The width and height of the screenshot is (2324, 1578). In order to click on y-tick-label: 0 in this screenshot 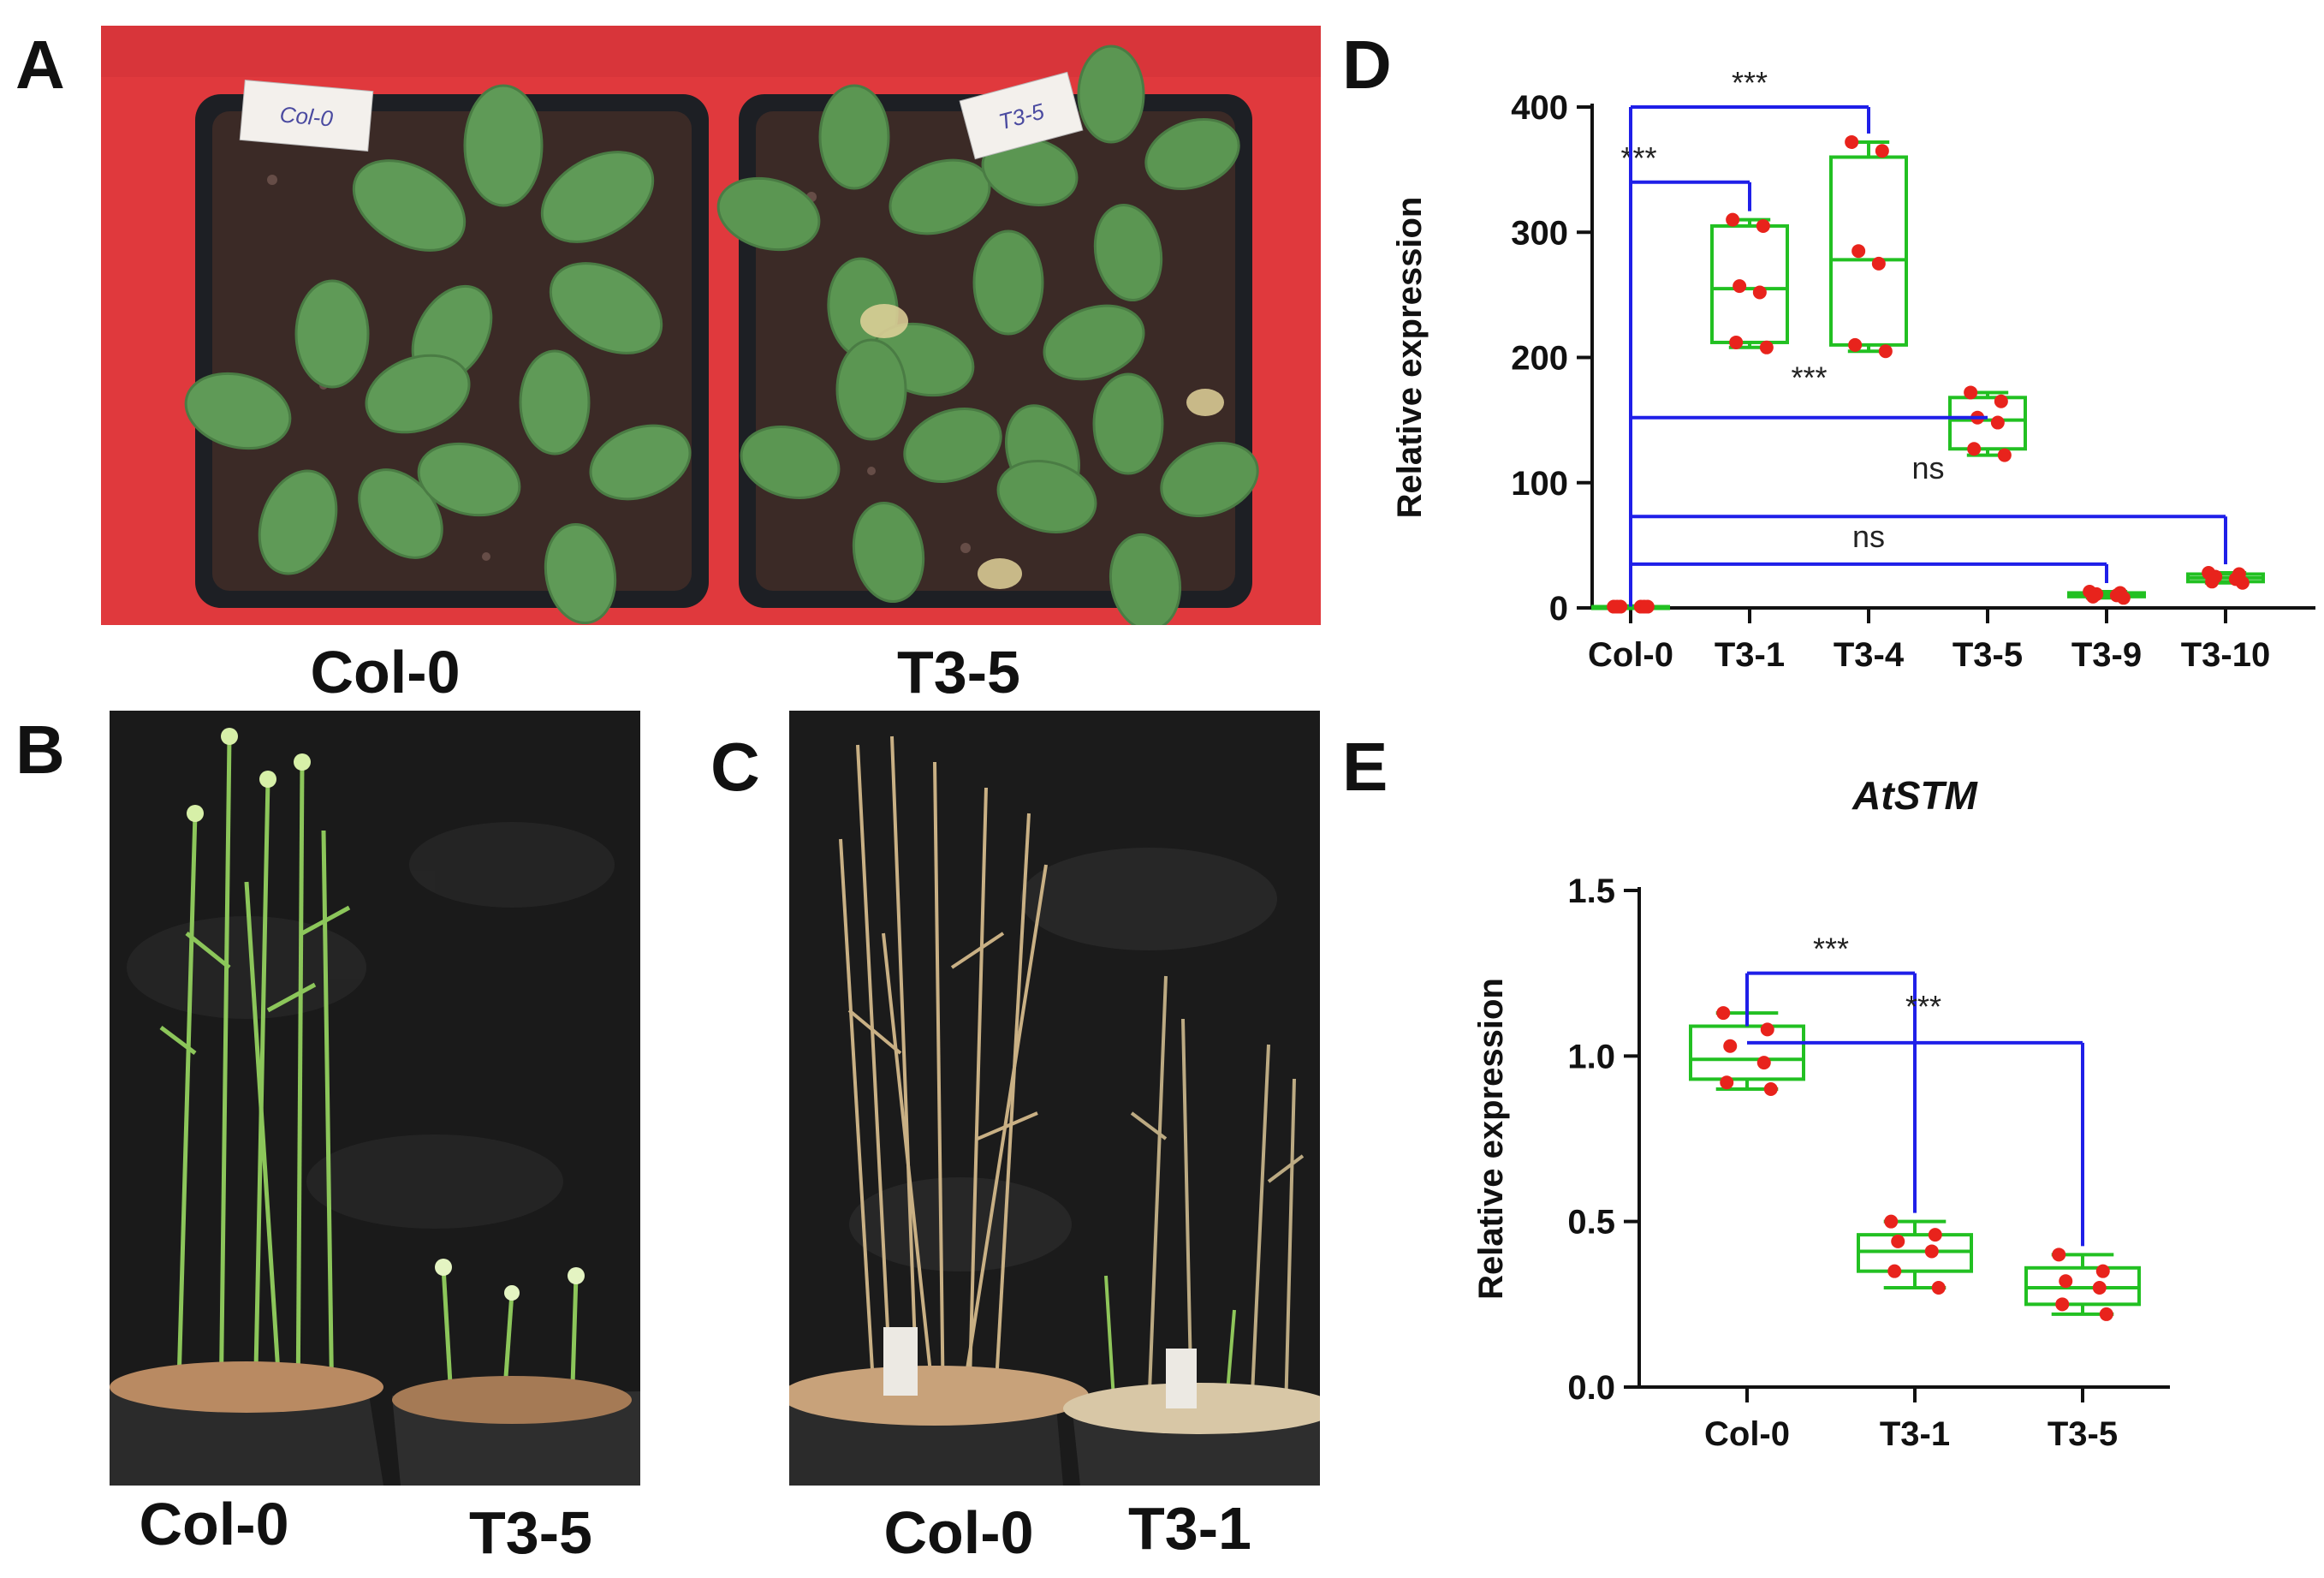, I will do `click(1558, 609)`.